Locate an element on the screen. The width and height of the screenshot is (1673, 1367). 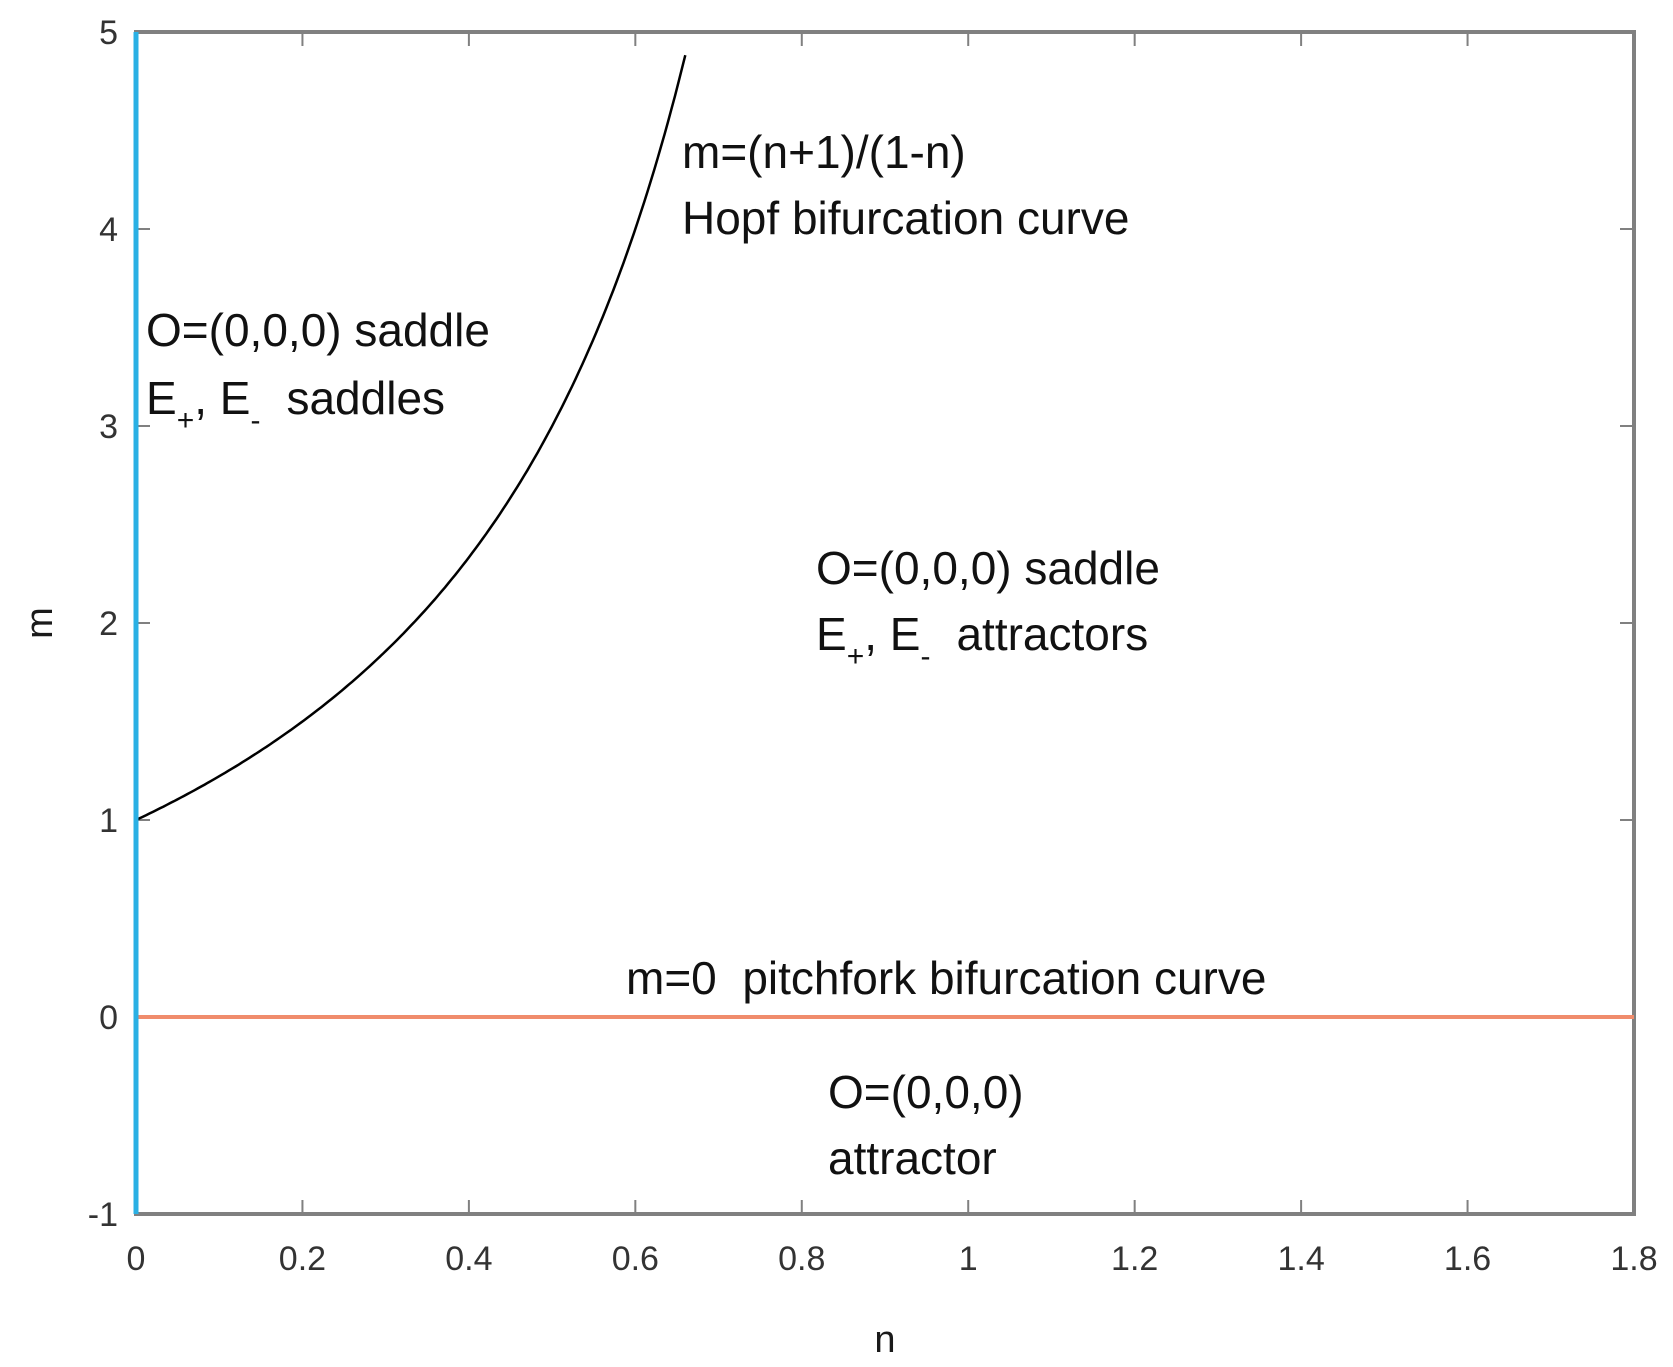
x-tick-label: 1.2 is located at coordinates (1134, 1259).